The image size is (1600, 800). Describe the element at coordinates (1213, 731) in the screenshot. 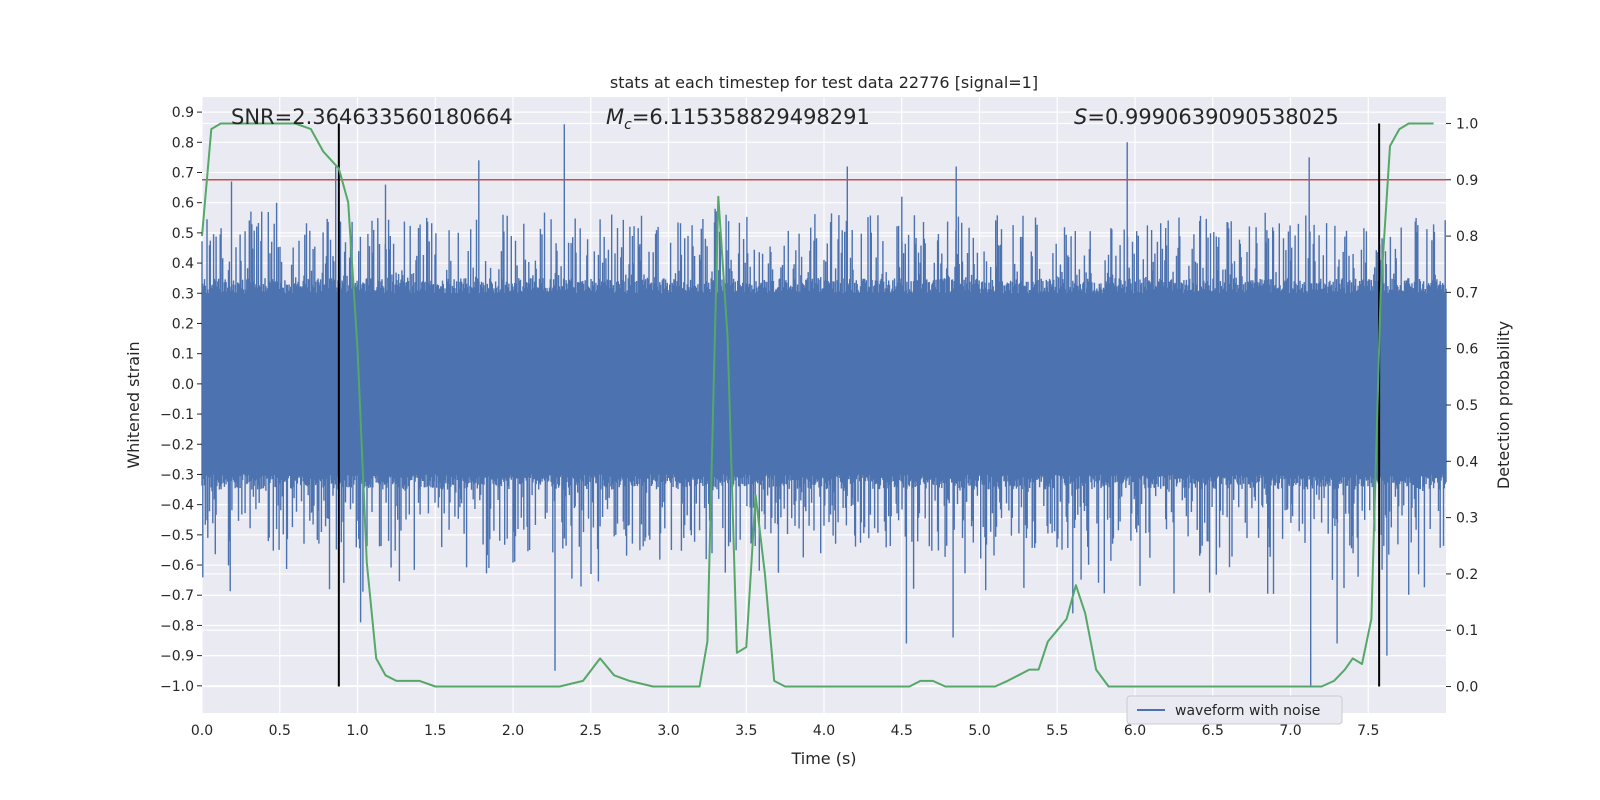

I see `x-tick-label: 6.5` at that location.